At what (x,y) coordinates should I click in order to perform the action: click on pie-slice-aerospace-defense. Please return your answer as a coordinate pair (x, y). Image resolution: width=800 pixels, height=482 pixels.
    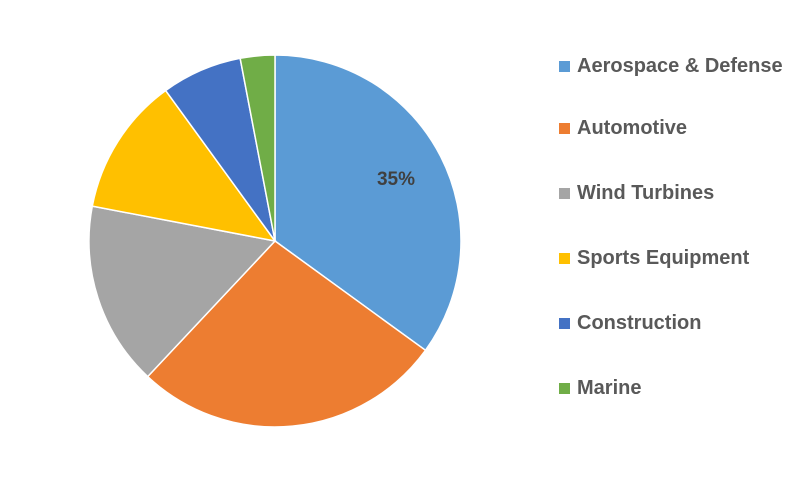
    Looking at the image, I should click on (368, 203).